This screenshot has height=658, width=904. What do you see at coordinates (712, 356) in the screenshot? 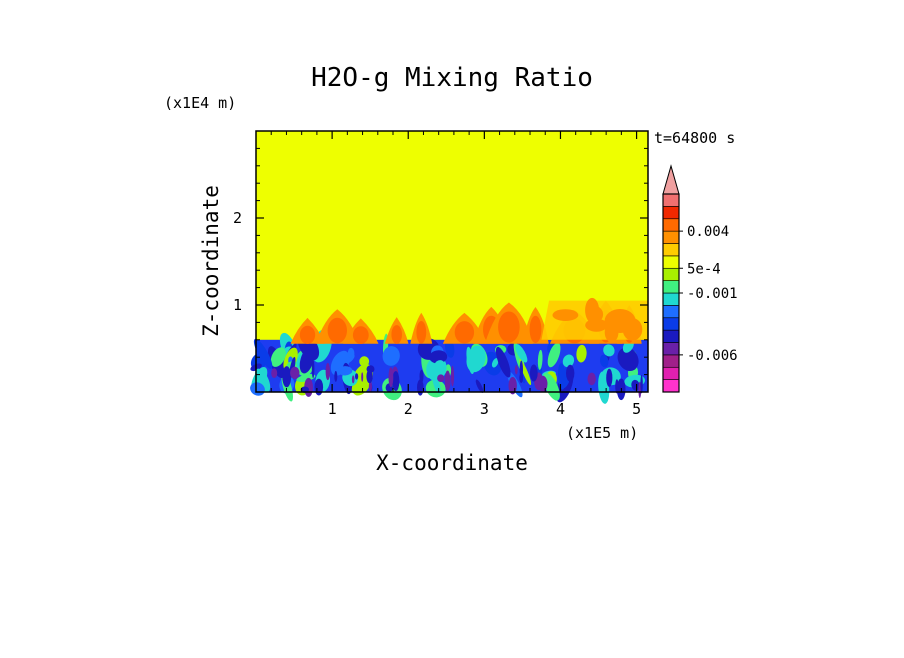
I see `colorbar-tick-label: -0.006` at bounding box center [712, 356].